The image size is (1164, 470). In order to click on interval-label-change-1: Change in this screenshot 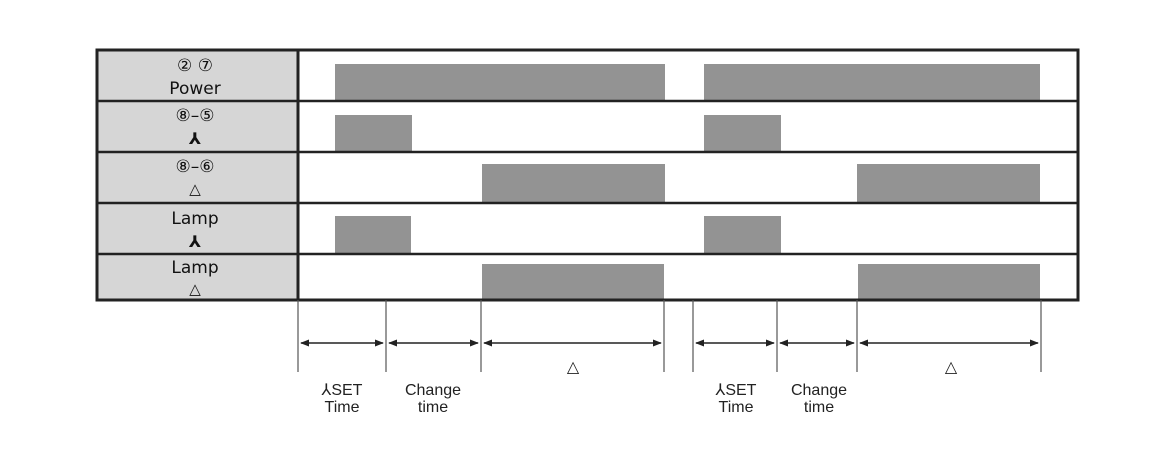, I will do `click(433, 390)`.